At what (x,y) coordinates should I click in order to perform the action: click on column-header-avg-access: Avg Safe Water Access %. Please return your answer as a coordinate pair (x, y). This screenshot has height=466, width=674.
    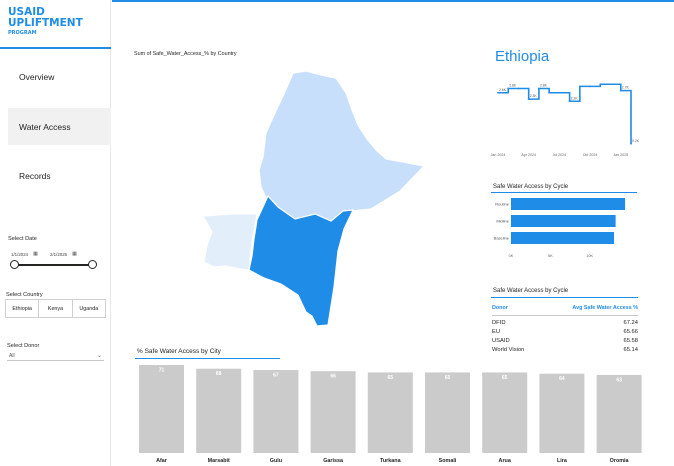
    Looking at the image, I should click on (605, 308).